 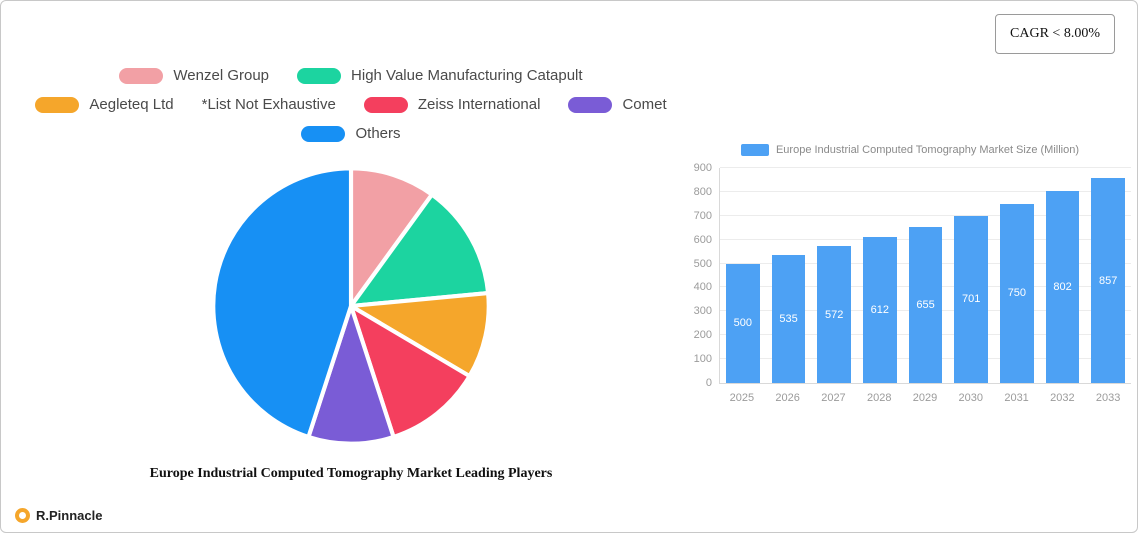 I want to click on y-tick-label: 700, so click(x=702, y=215).